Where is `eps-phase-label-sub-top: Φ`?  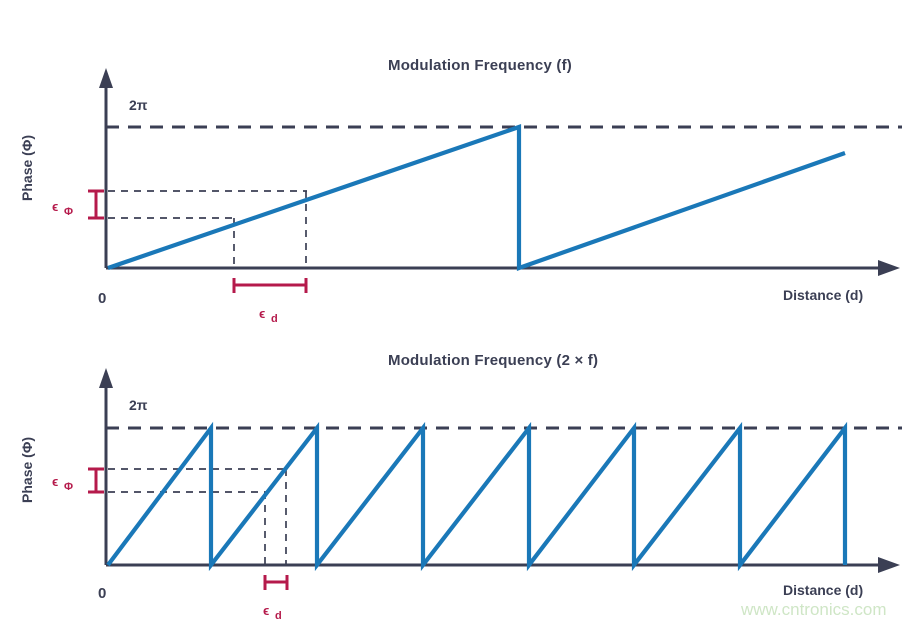 eps-phase-label-sub-top: Φ is located at coordinates (68, 212).